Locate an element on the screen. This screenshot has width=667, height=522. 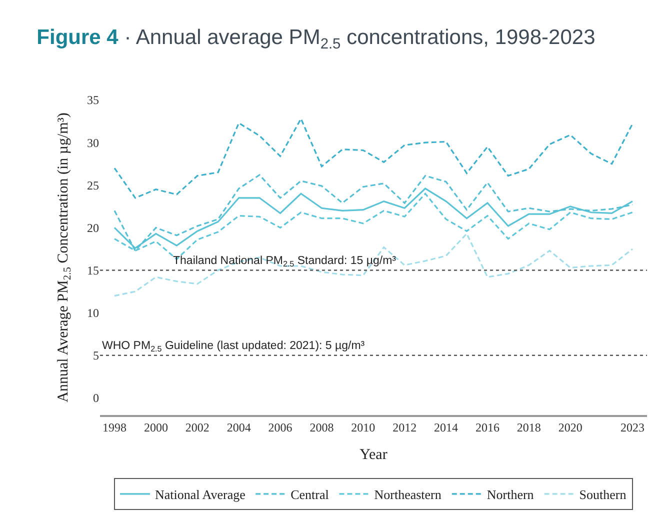
chart-title: Figure 4 · Annual average PM$_{2.5}$ concentrations, 1998-2023 is located at coordinates (316, 39).